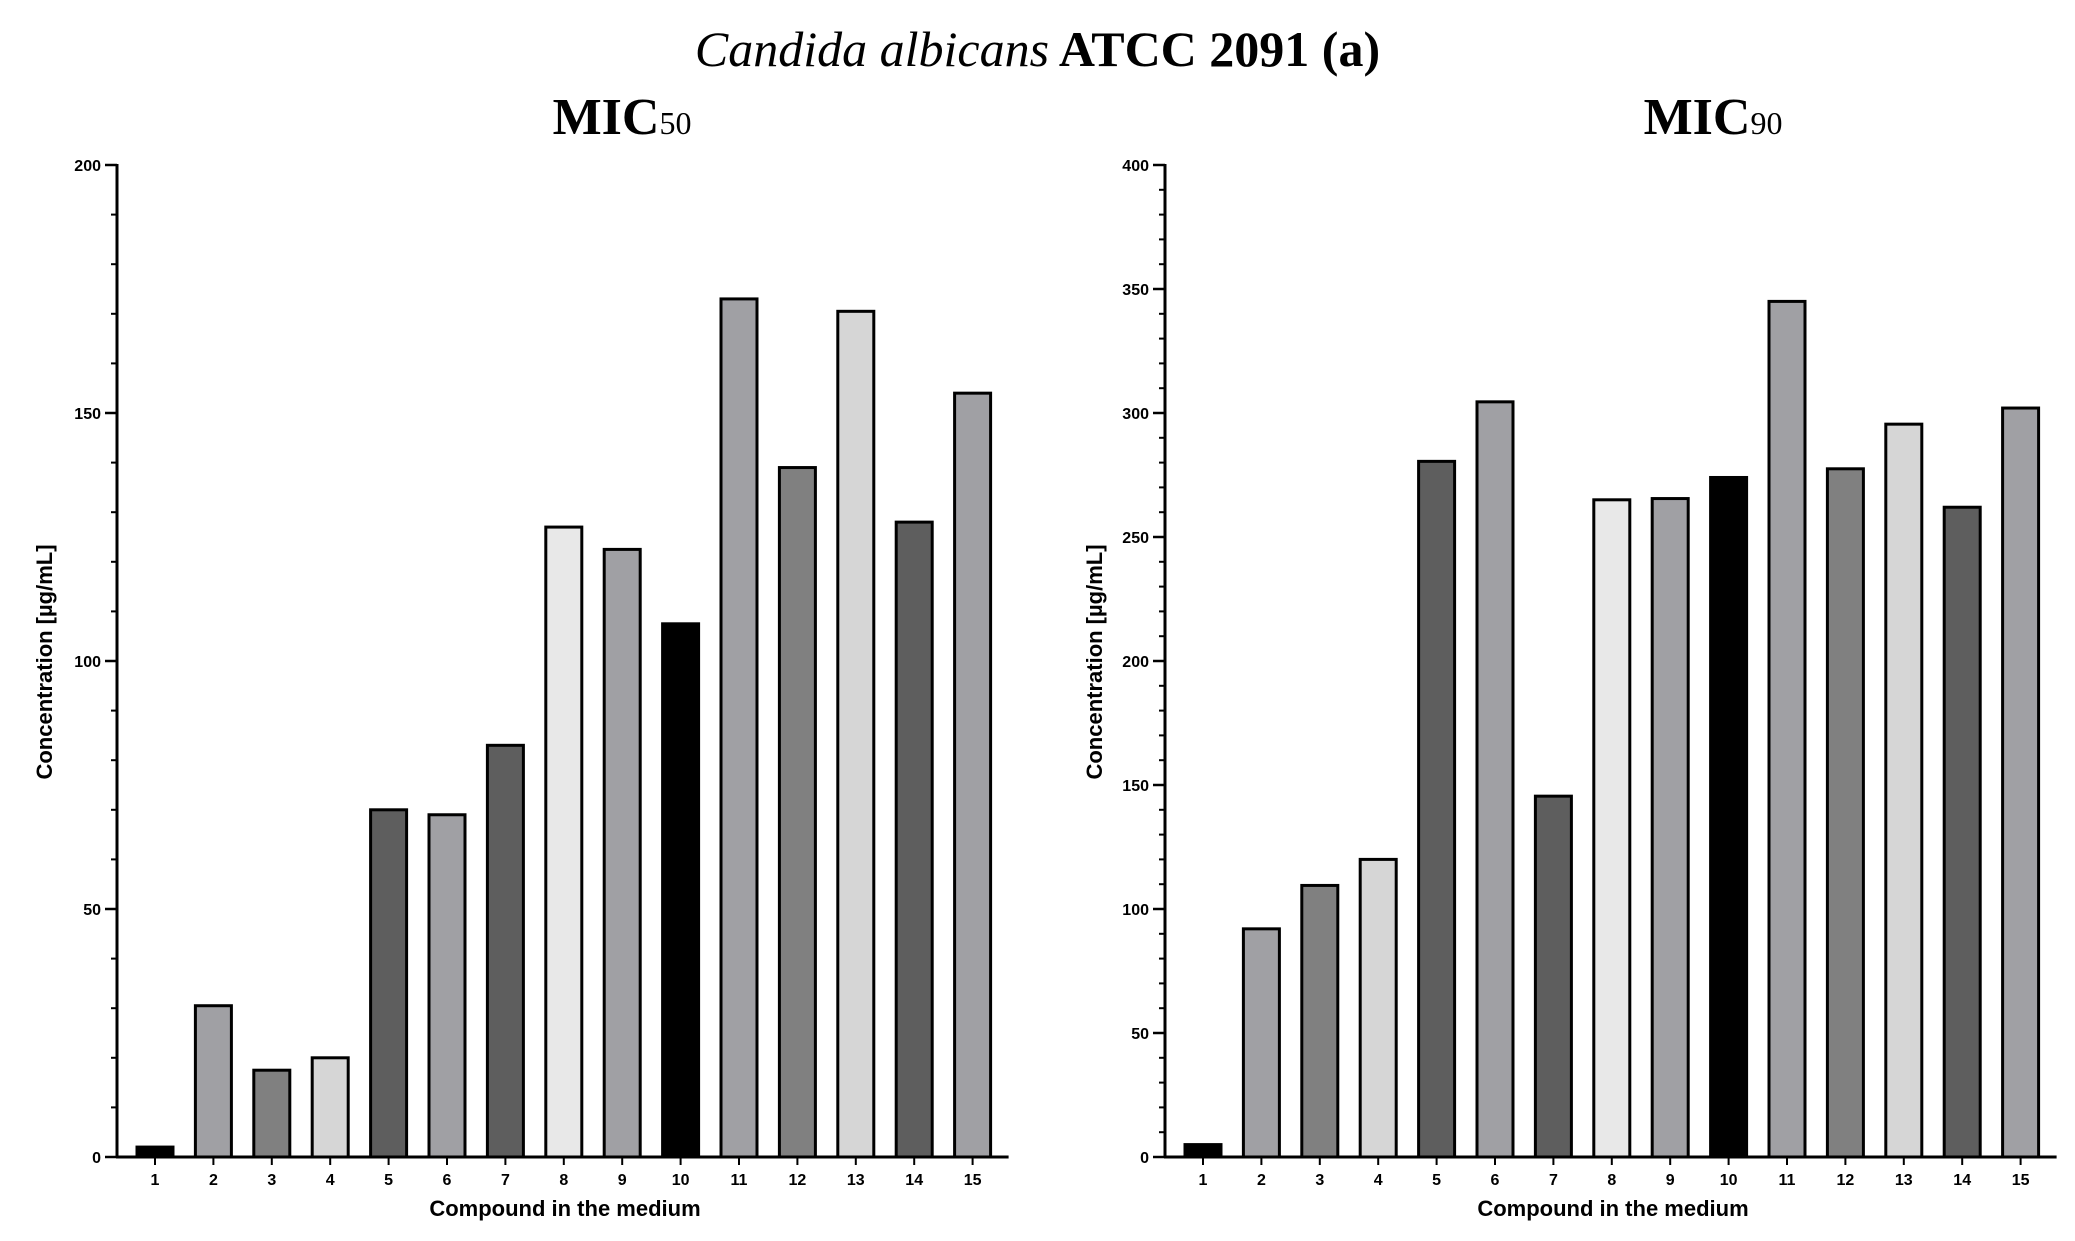 The image size is (2075, 1241). I want to click on x-tick-label-mic90: 2, so click(1261, 1180).